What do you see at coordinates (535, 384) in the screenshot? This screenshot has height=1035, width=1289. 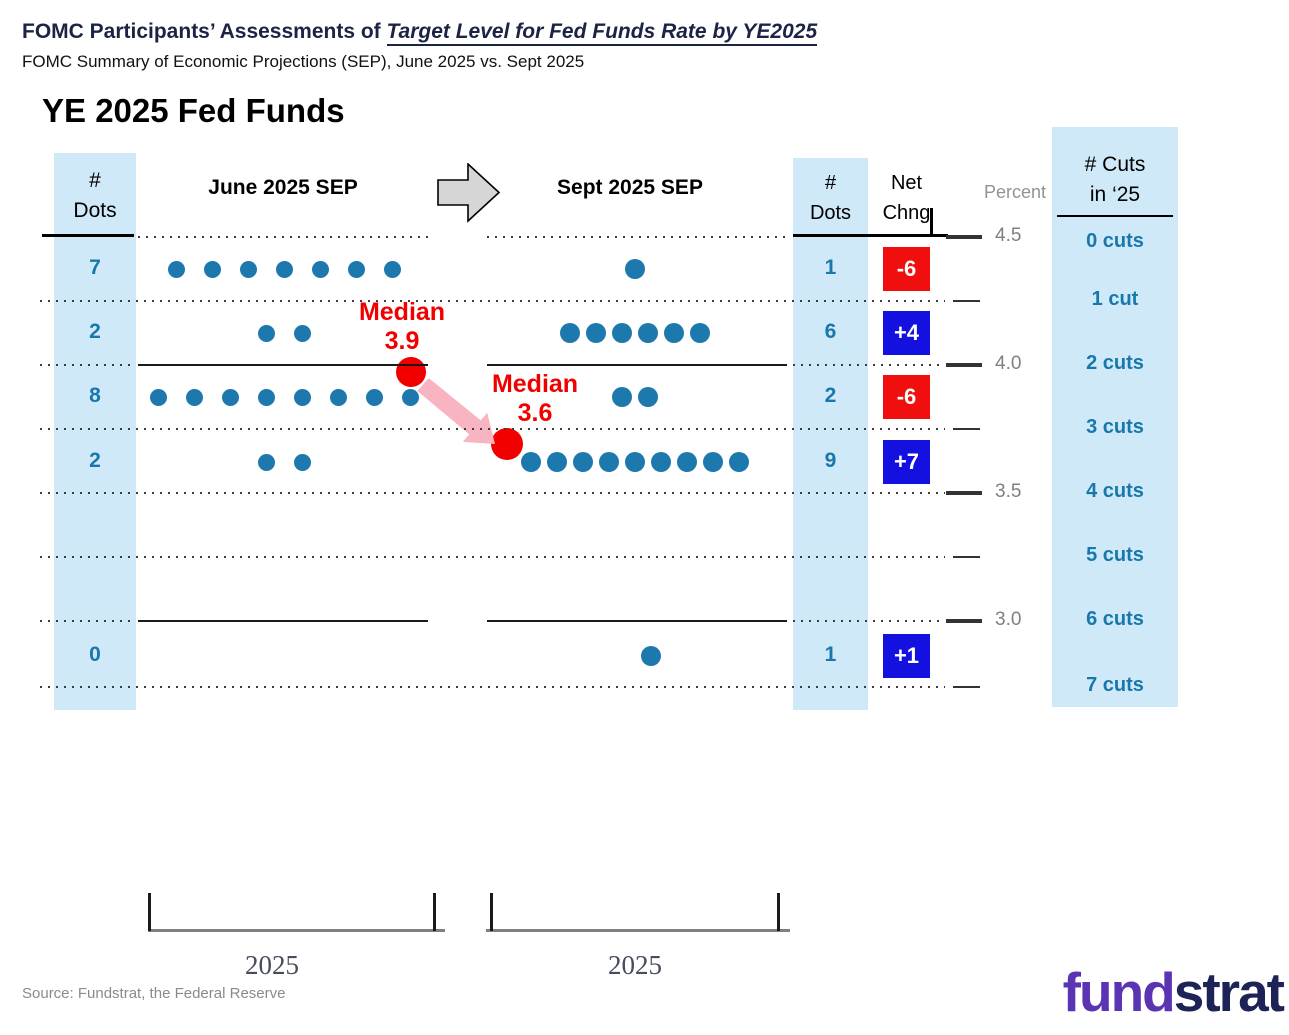 I see `median-sept-label: Median` at bounding box center [535, 384].